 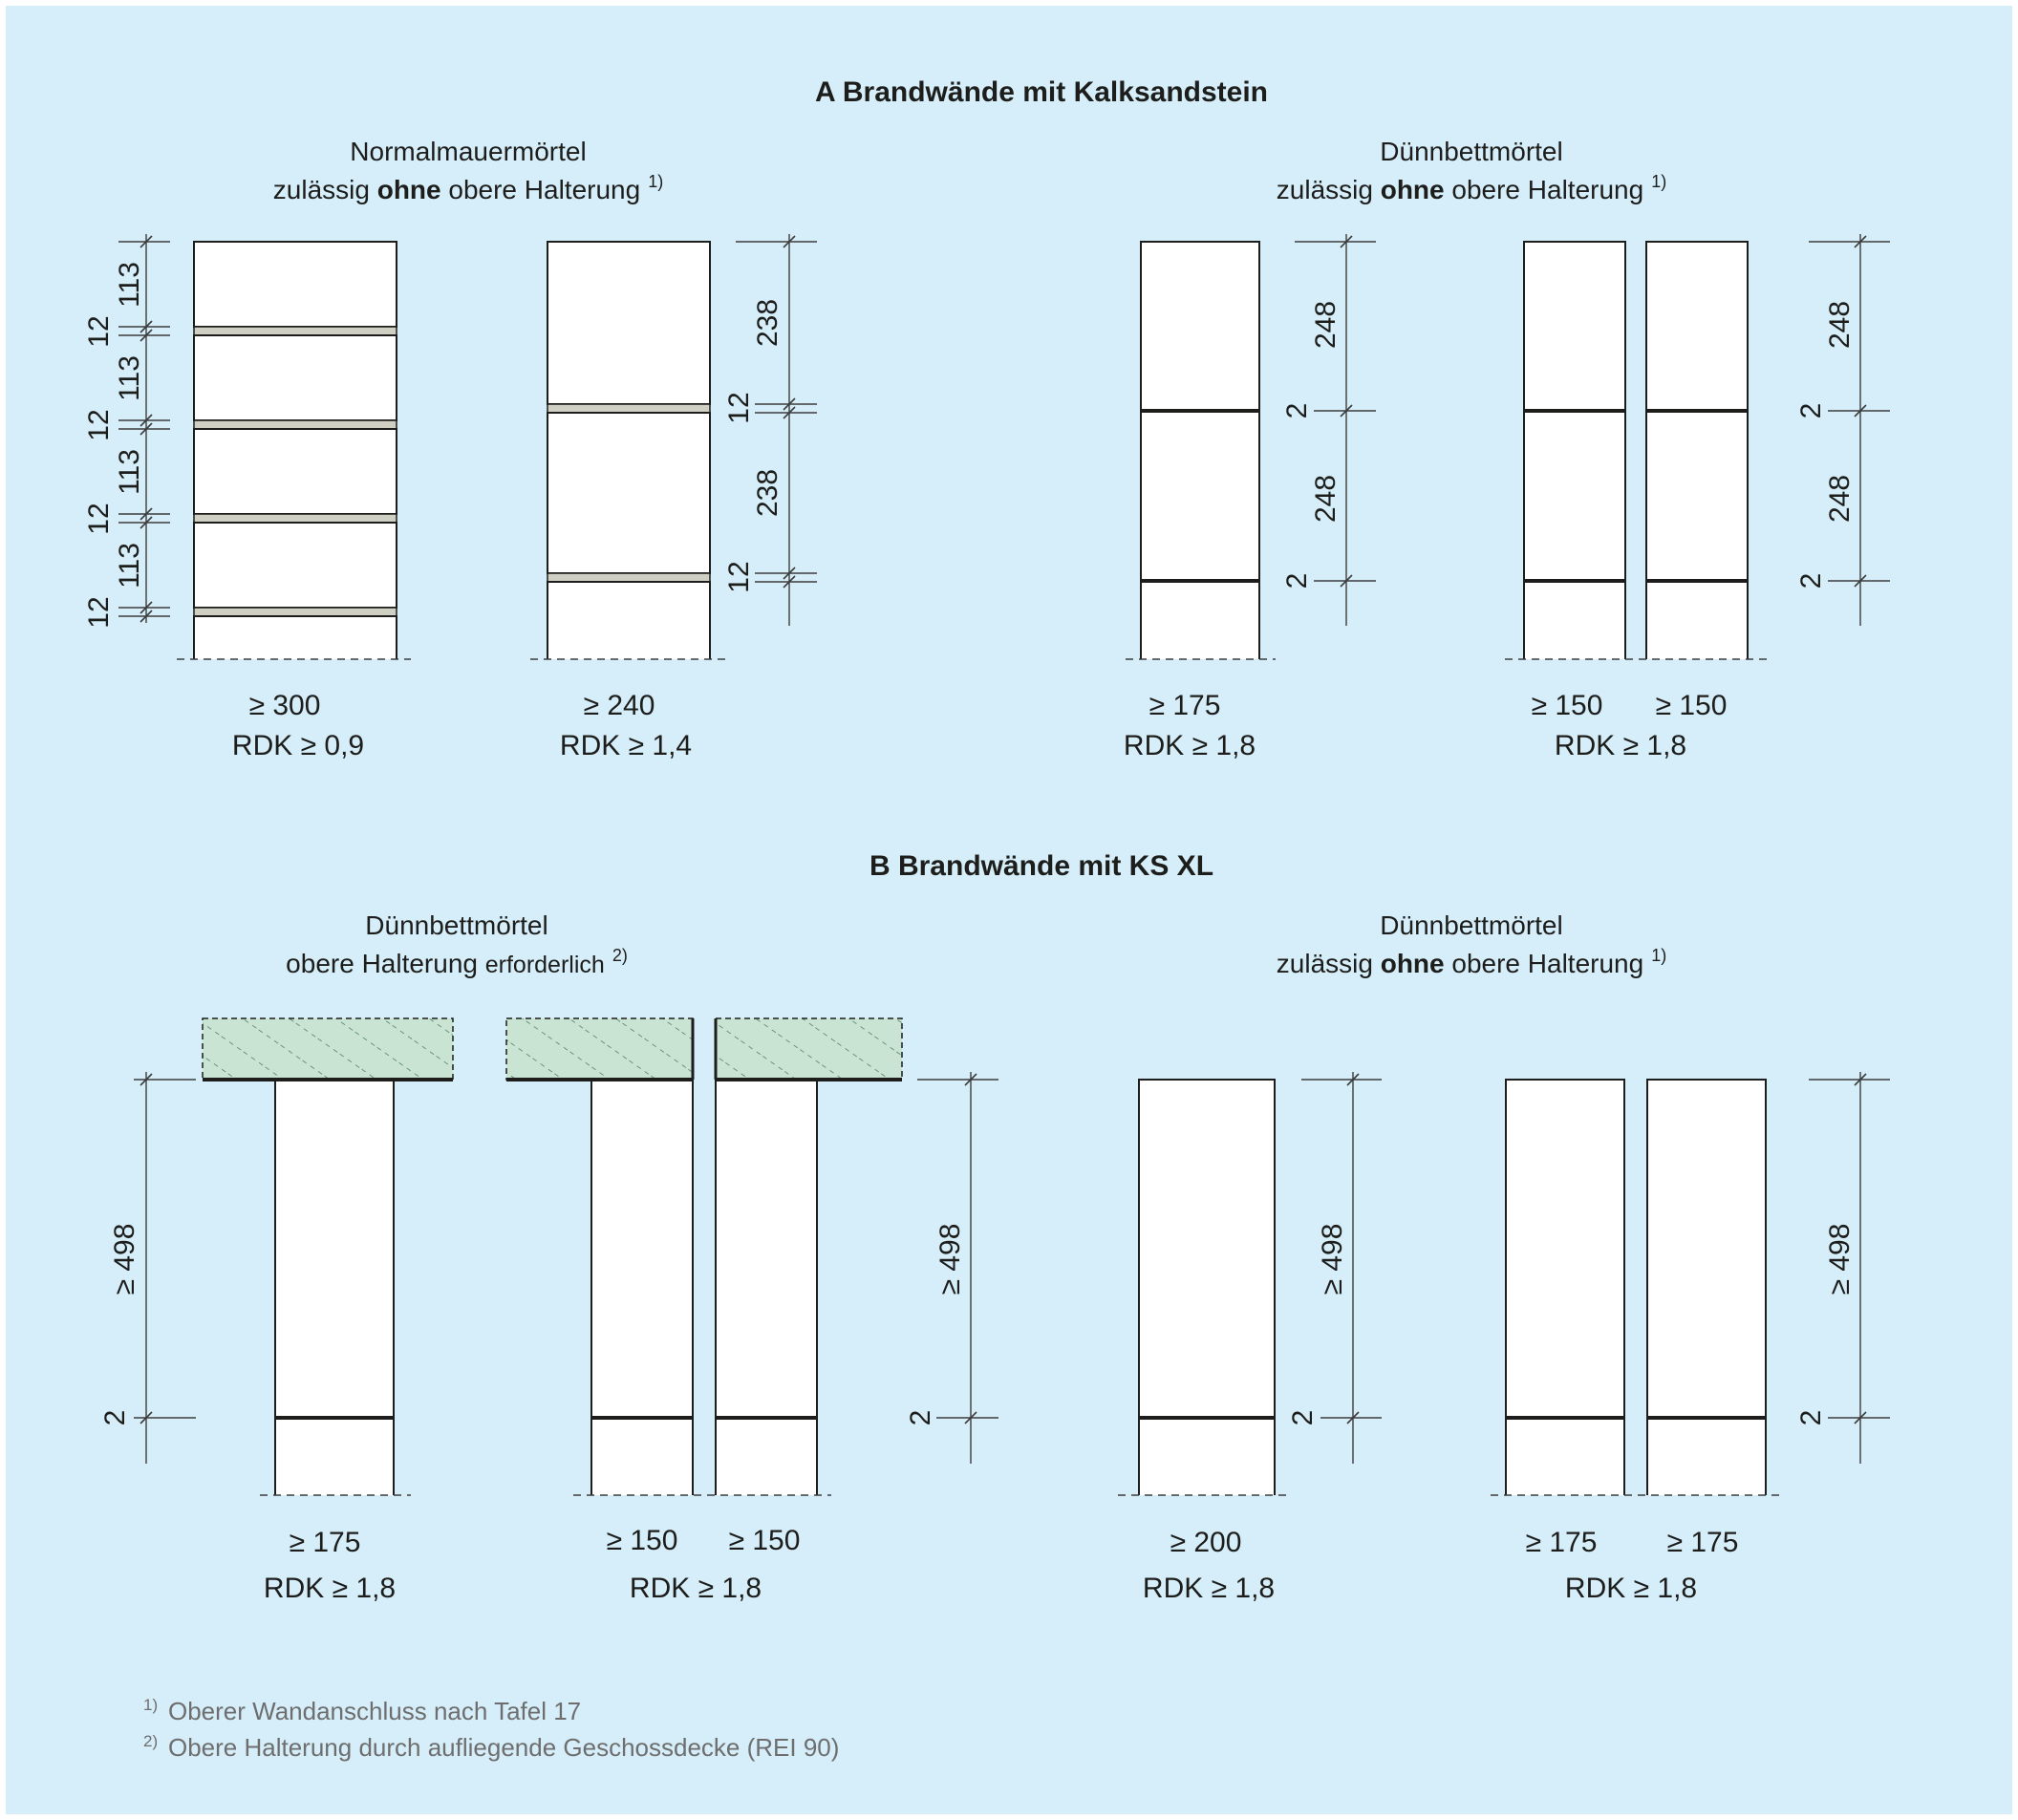 I want to click on wall-6-thickness-right: ≥ 150, so click(x=765, y=1541).